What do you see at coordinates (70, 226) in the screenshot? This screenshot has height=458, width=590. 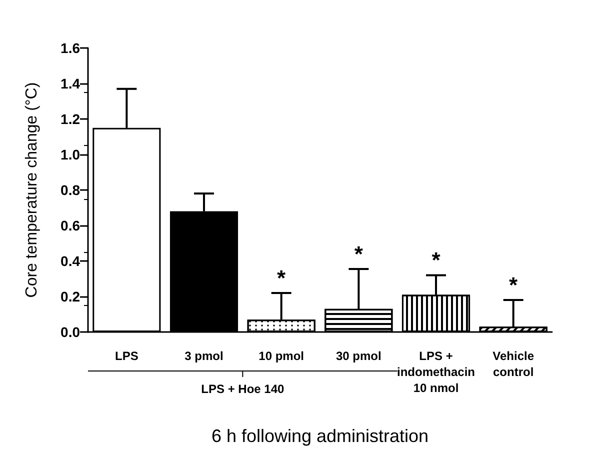 I see `y-tick-label: 0.6` at bounding box center [70, 226].